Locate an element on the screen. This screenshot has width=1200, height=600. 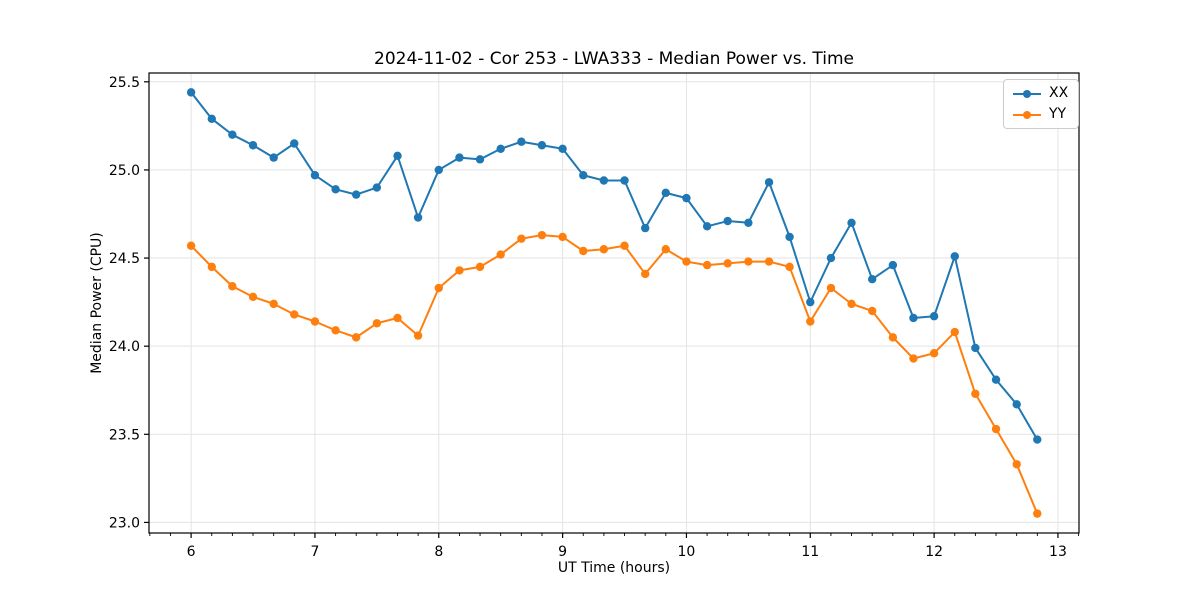
legend-label-yy: YY is located at coordinates (1058, 114).